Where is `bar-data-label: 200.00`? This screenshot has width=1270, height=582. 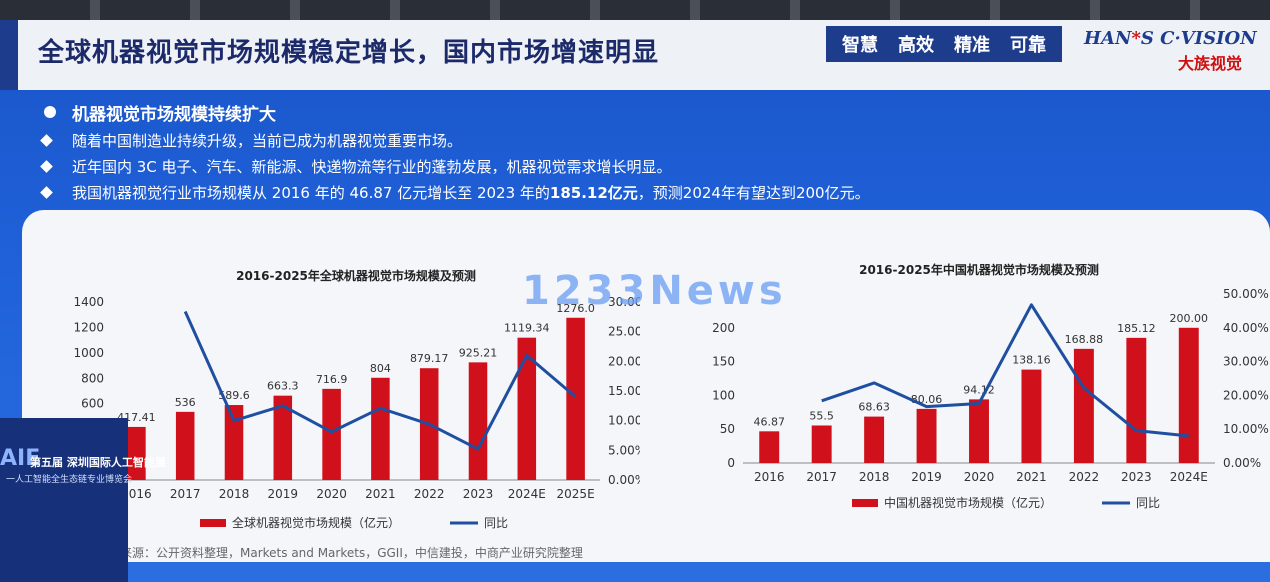
bar-data-label: 200.00 is located at coordinates (1189, 318).